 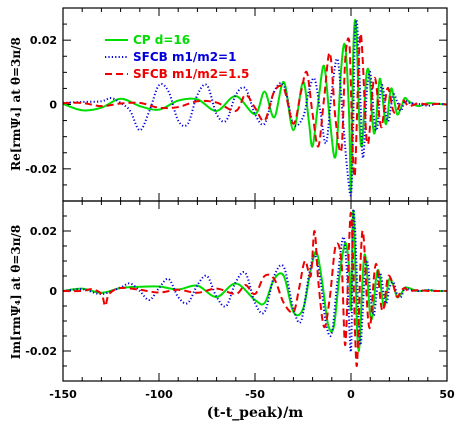 I want to click on xtick-label: 0, so click(x=351, y=394).